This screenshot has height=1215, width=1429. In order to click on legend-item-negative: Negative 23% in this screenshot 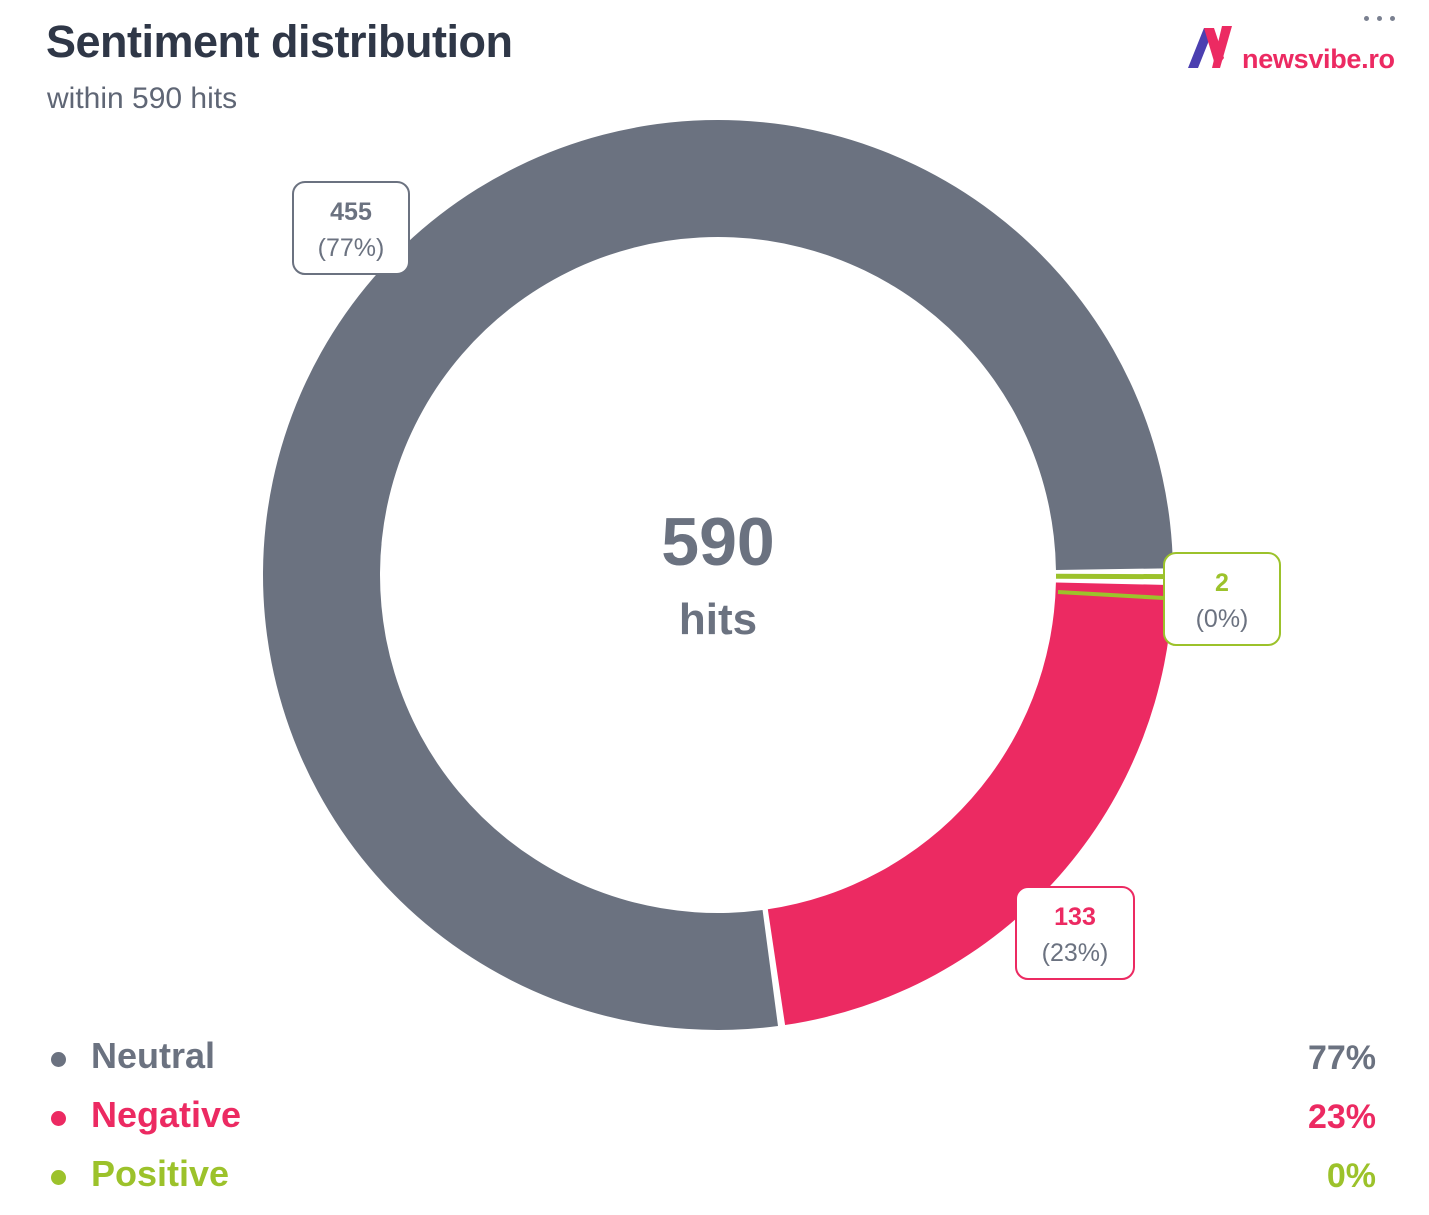, I will do `click(711, 1120)`.